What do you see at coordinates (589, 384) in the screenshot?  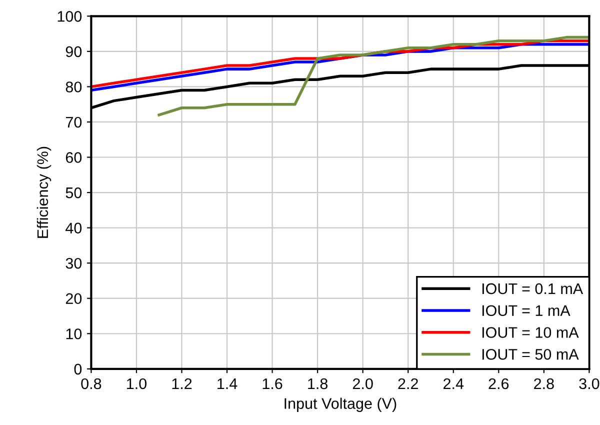 I see `x-tick-label: 3.0` at bounding box center [589, 384].